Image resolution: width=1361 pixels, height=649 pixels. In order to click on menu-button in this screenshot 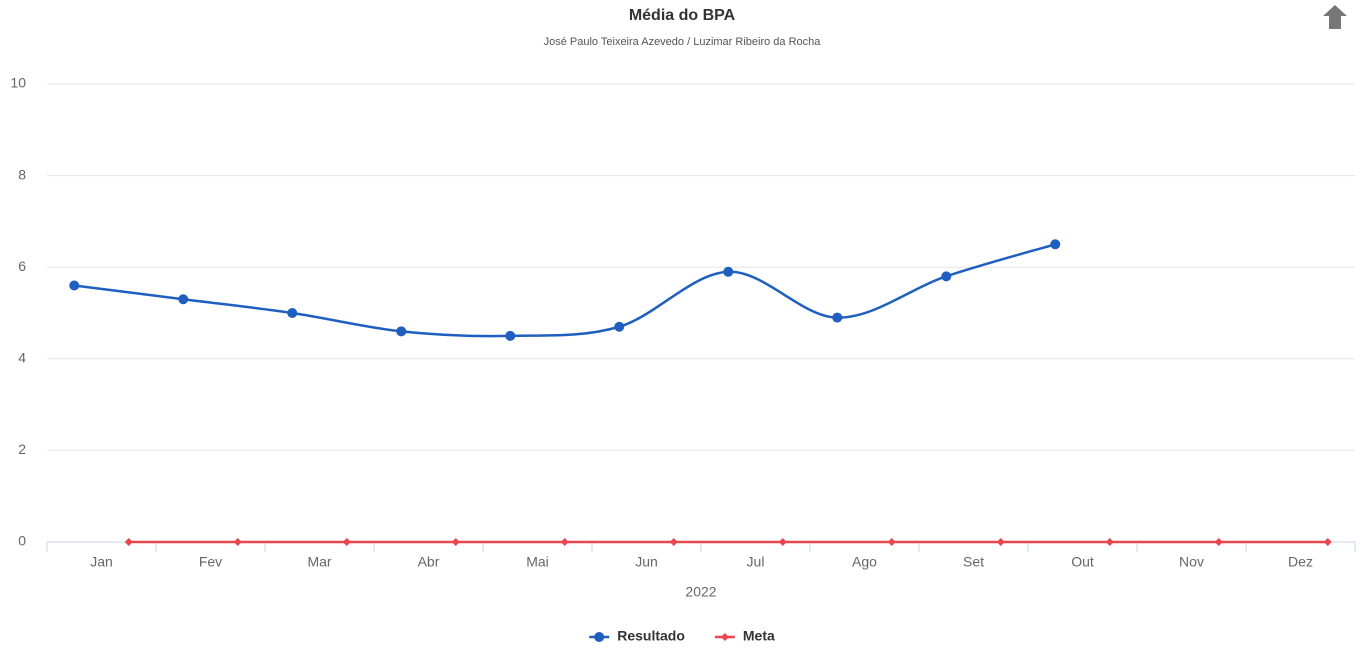, I will do `click(1335, 17)`.